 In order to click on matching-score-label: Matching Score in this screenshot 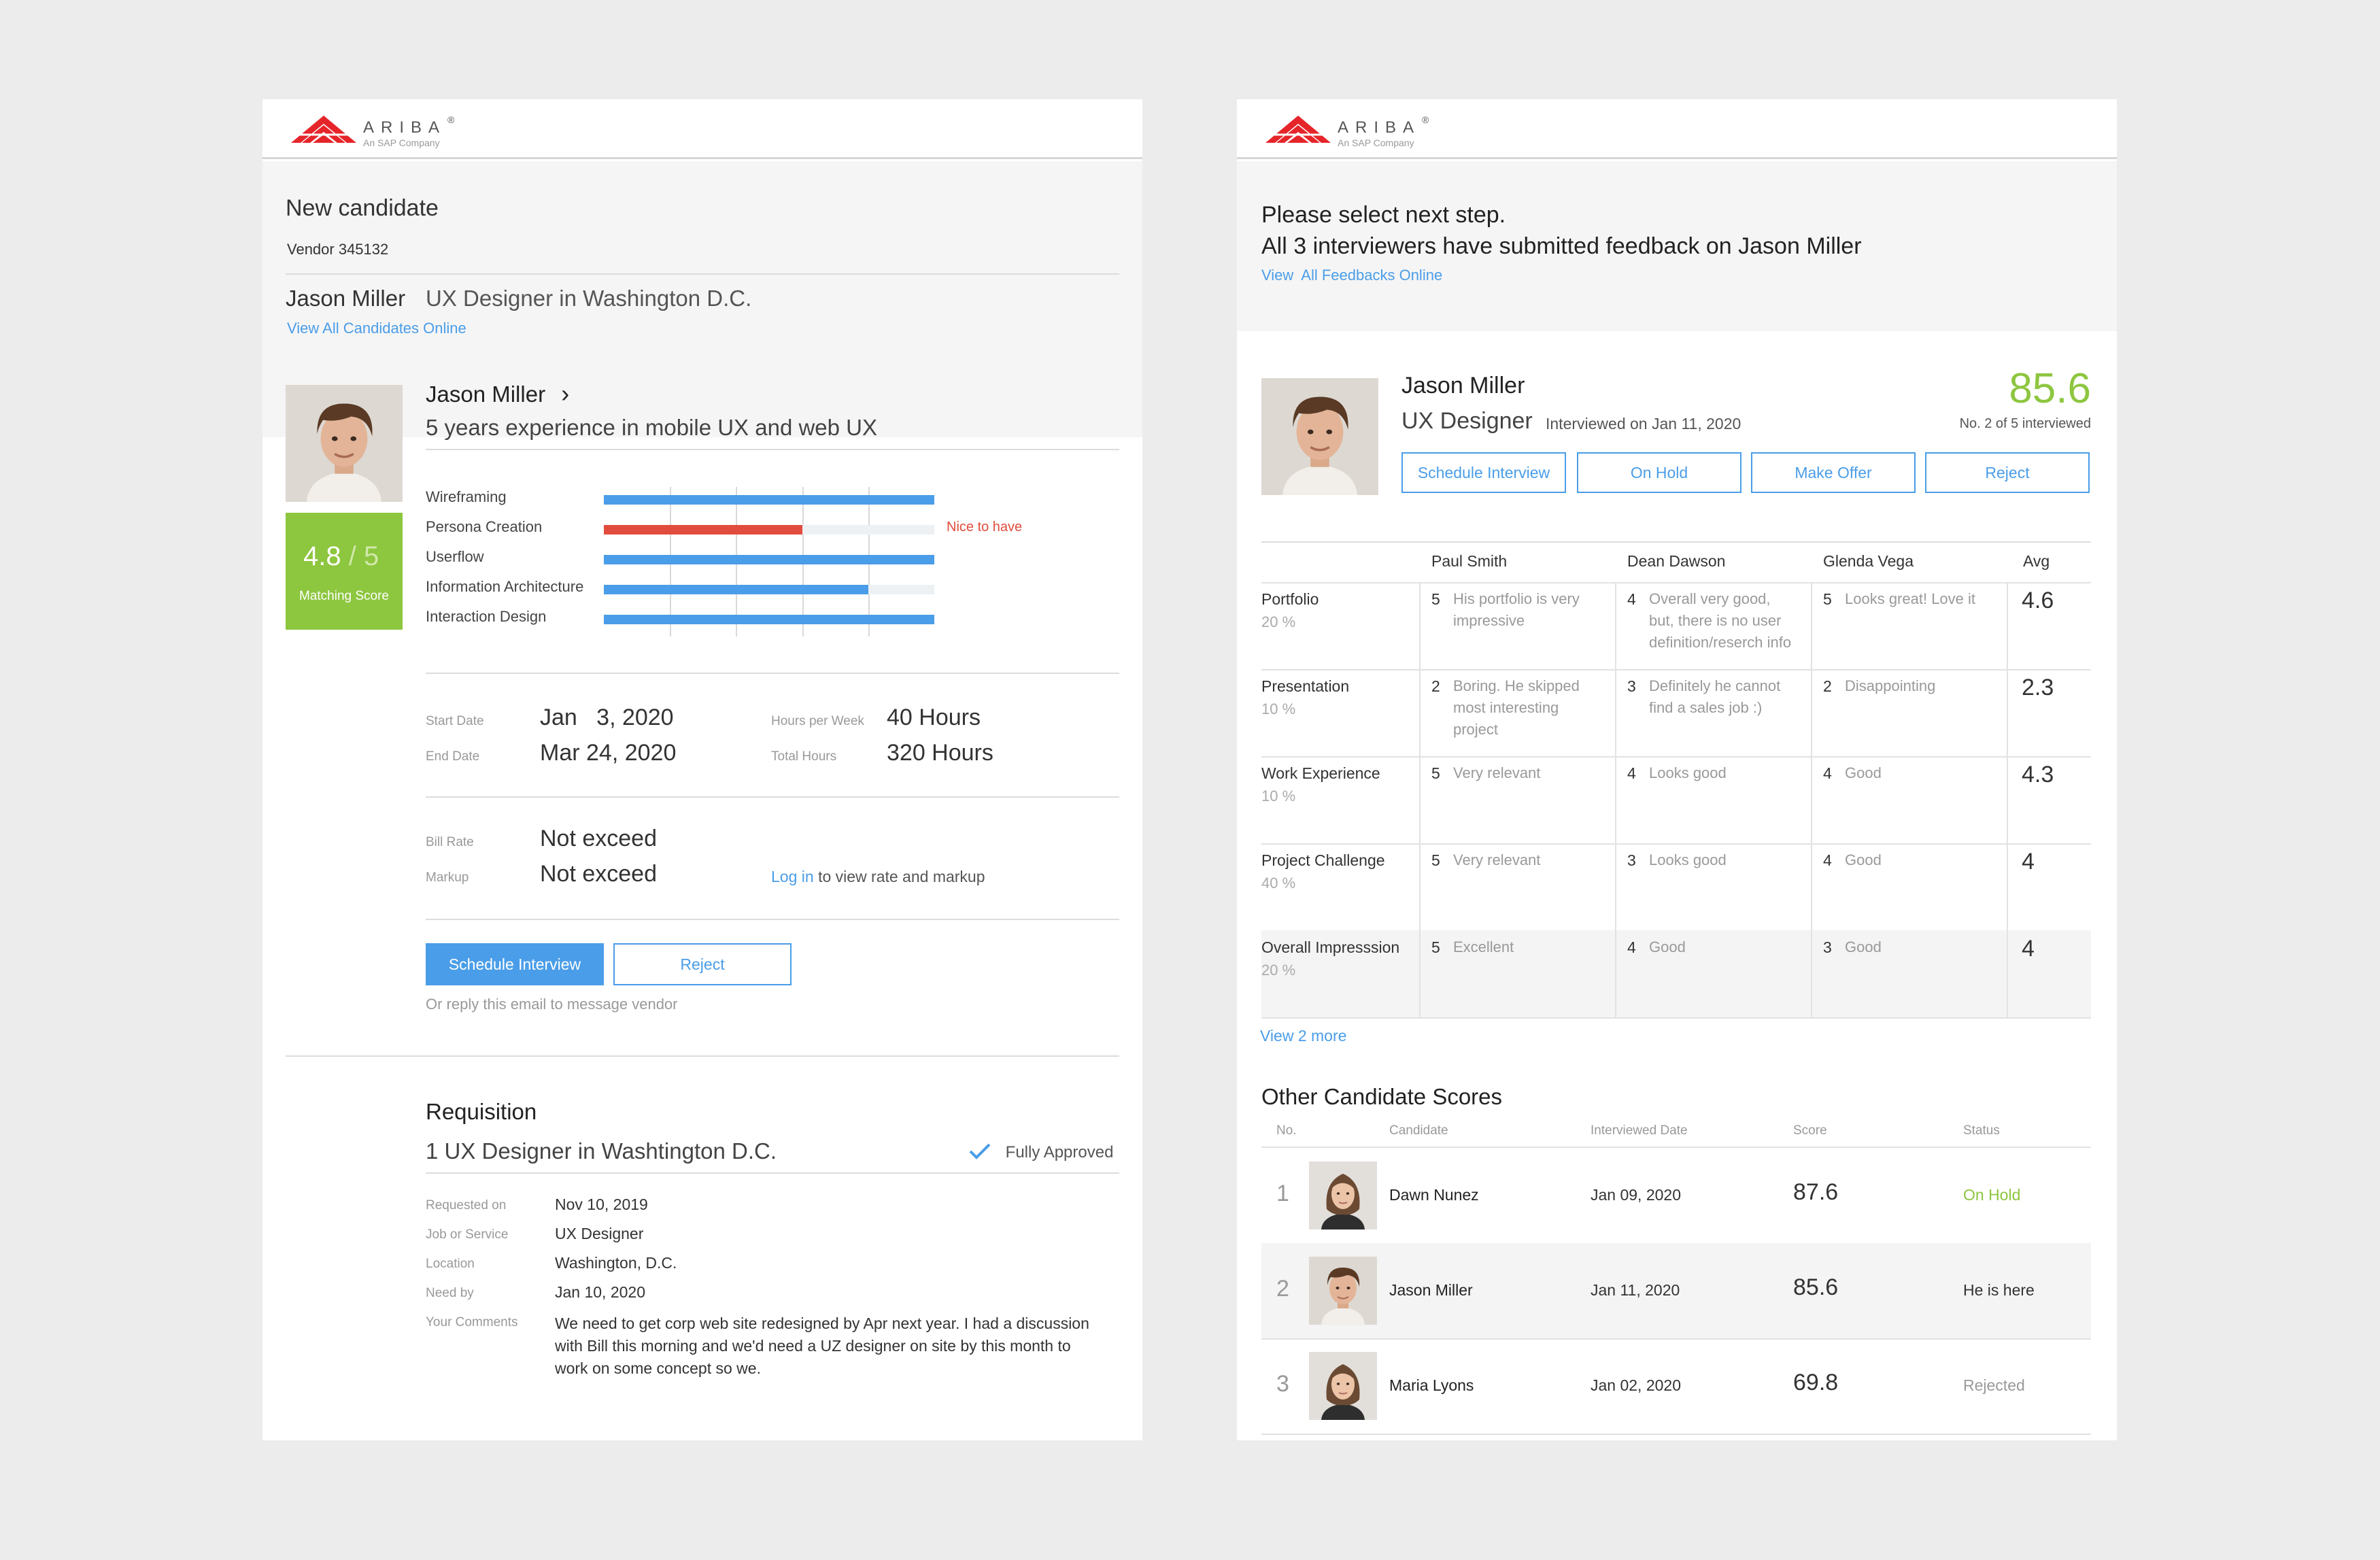, I will do `click(344, 596)`.